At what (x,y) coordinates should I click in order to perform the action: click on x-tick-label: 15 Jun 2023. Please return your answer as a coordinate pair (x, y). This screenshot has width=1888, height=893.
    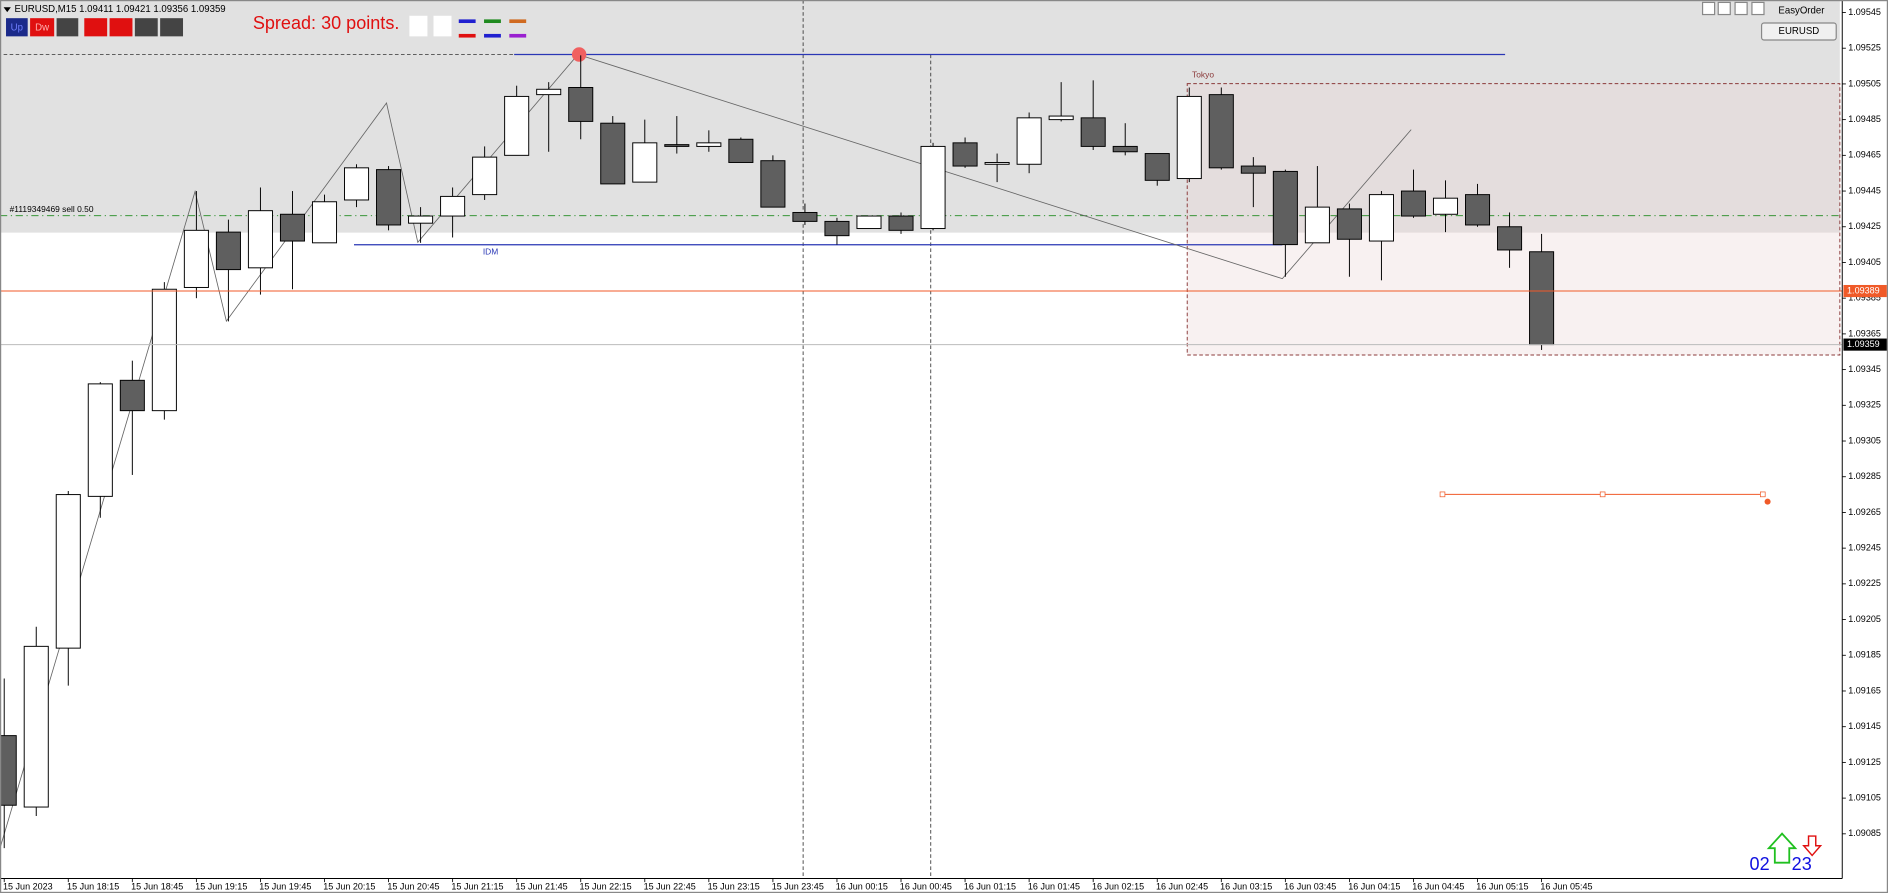
    Looking at the image, I should click on (28, 886).